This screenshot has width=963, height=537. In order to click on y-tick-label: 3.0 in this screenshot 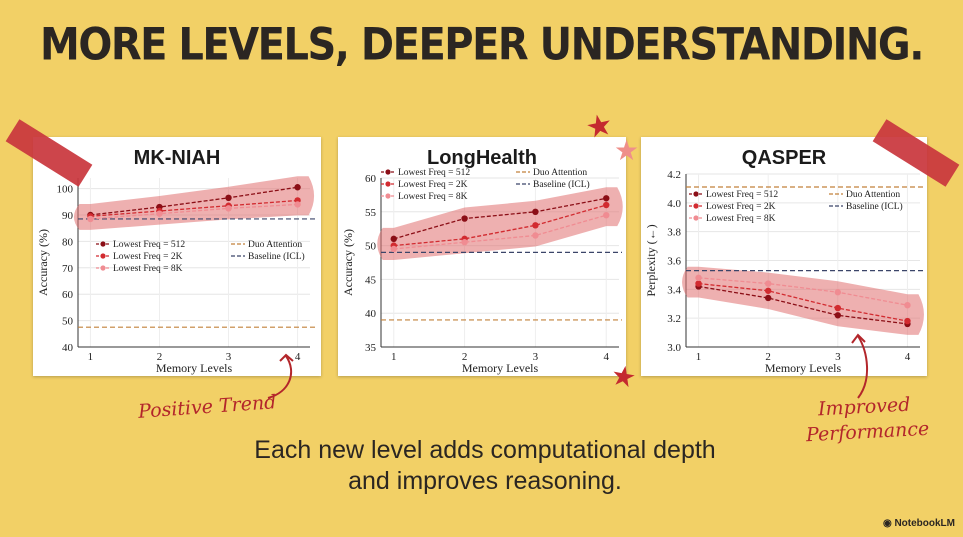, I will do `click(674, 348)`.